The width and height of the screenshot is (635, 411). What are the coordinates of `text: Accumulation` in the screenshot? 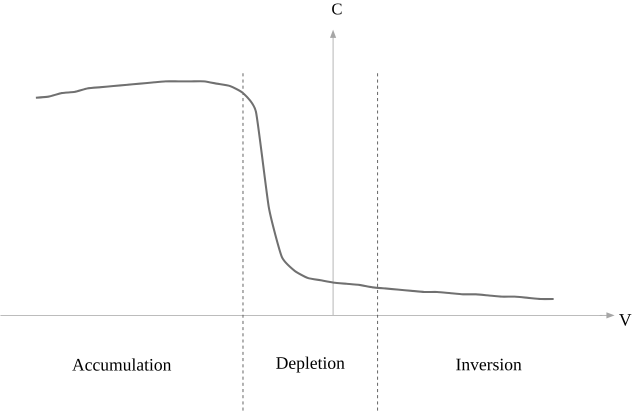 It's located at (122, 364).